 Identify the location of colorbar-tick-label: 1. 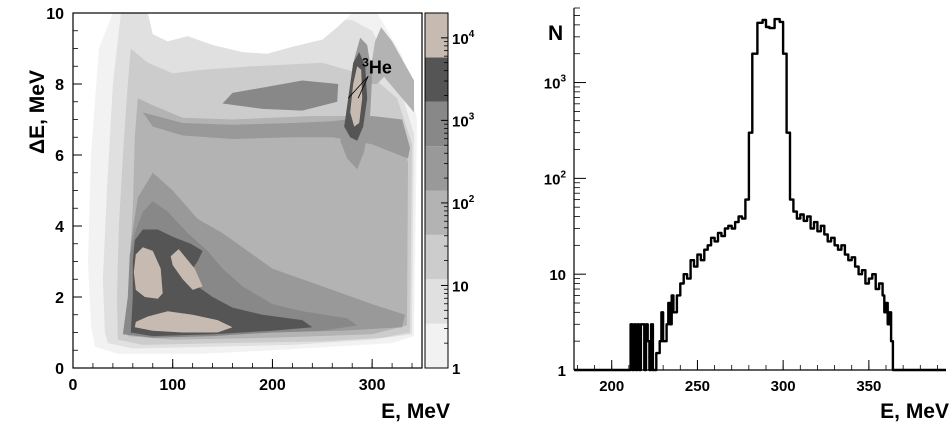
(456, 369).